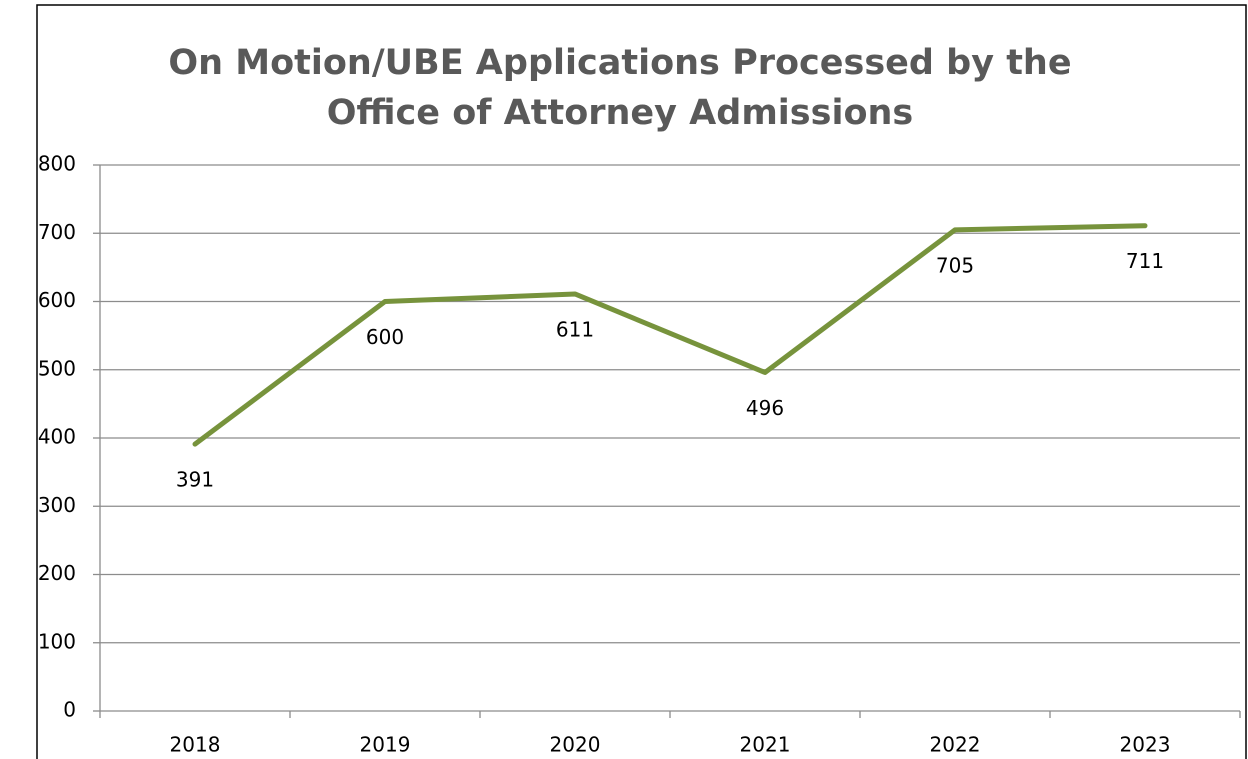 This screenshot has height=759, width=1248. Describe the element at coordinates (955, 745) in the screenshot. I see `x-tick-label: 2022` at that location.